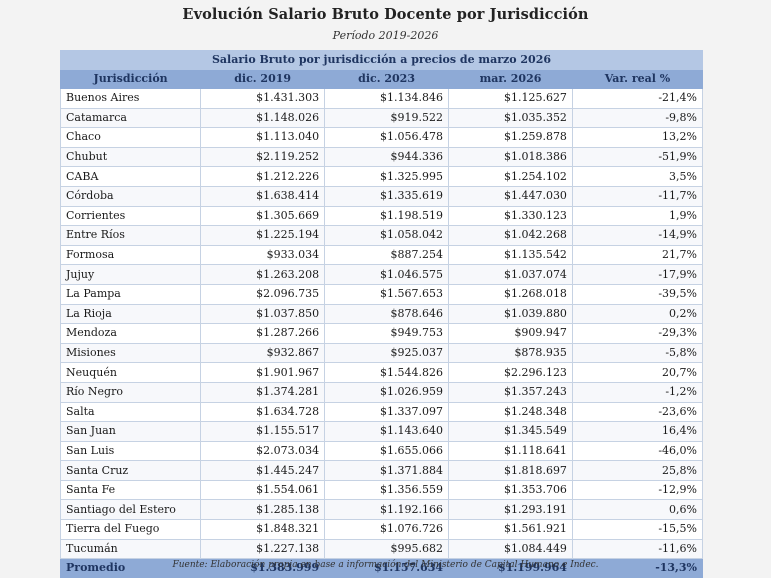  Describe the element at coordinates (510, 392) in the screenshot. I see `cell-mar-2026: $1.357.243` at that location.